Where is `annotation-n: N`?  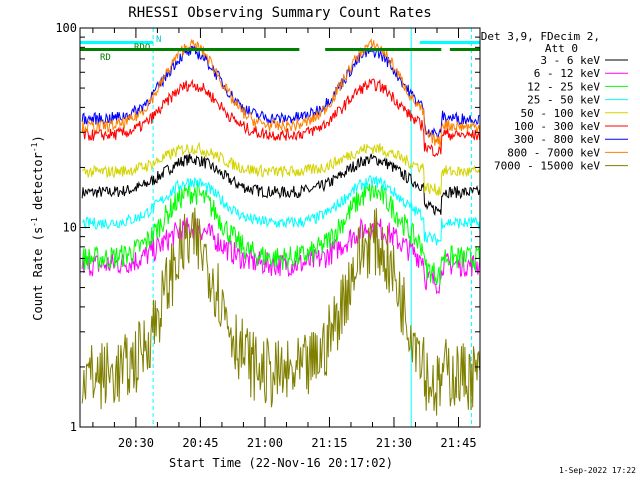 annotation-n: N is located at coordinates (158, 40).